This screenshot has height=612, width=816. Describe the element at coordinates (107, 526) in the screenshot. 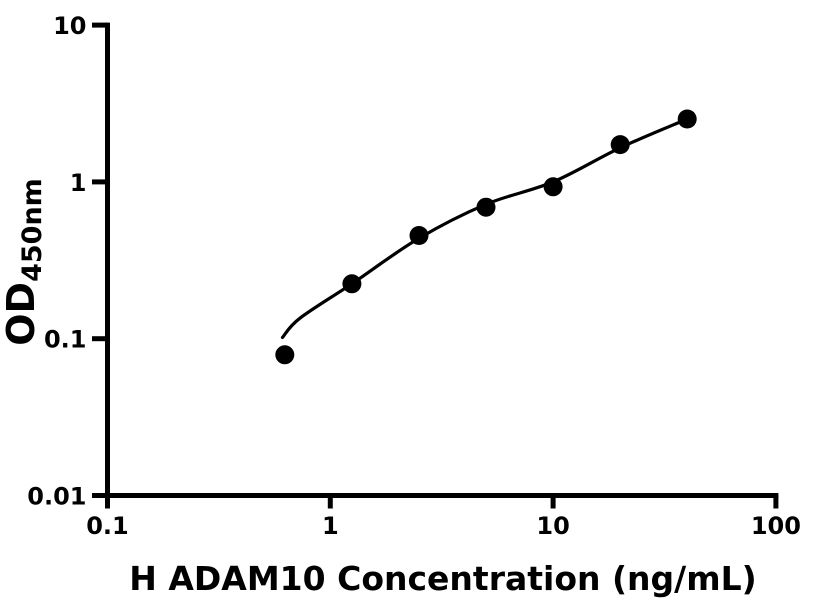

I see `x-tick-label: 0.1` at that location.